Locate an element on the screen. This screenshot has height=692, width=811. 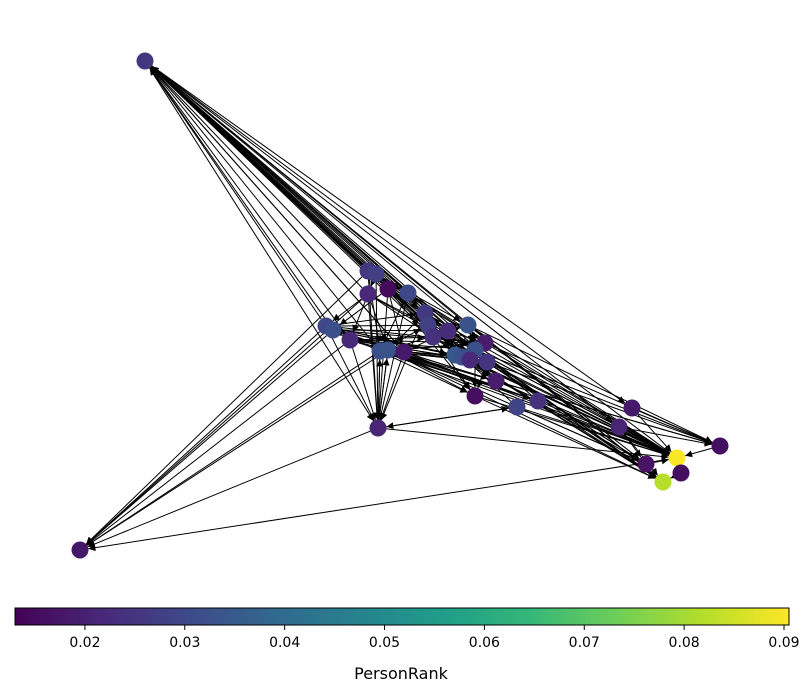
colorbar-tick-label: 0.09 is located at coordinates (783, 643).